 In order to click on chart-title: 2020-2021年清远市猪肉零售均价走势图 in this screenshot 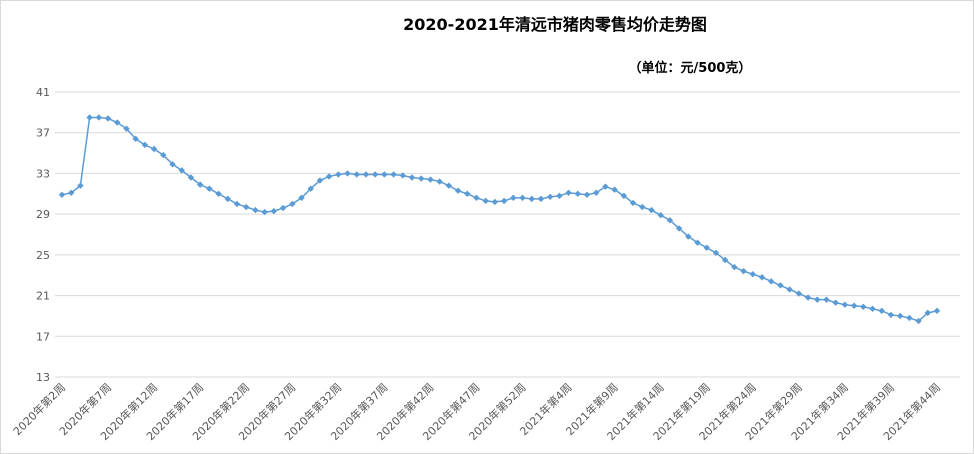, I will do `click(555, 24)`.